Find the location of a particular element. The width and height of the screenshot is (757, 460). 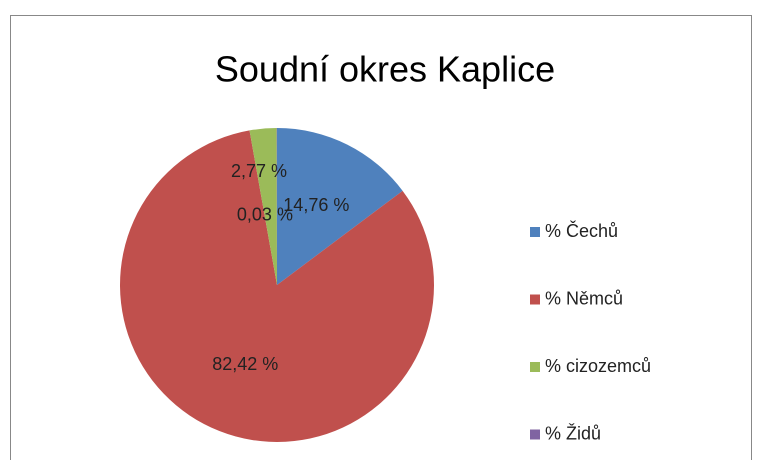

chart-title: Soudní okres Kaplice is located at coordinates (385, 69).